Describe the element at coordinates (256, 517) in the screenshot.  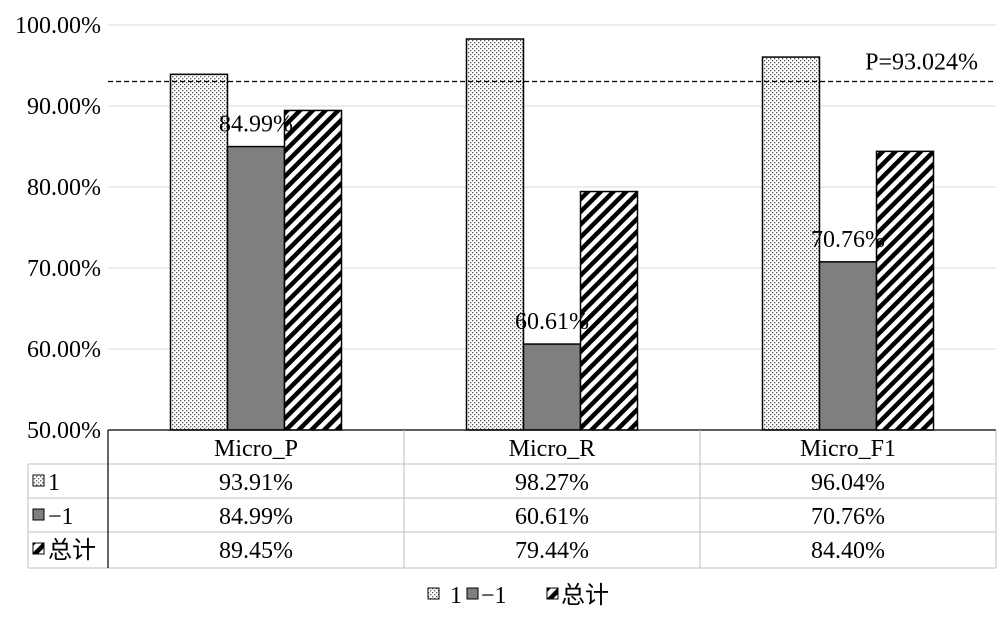
I see `table-cell: 84.99%` at that location.